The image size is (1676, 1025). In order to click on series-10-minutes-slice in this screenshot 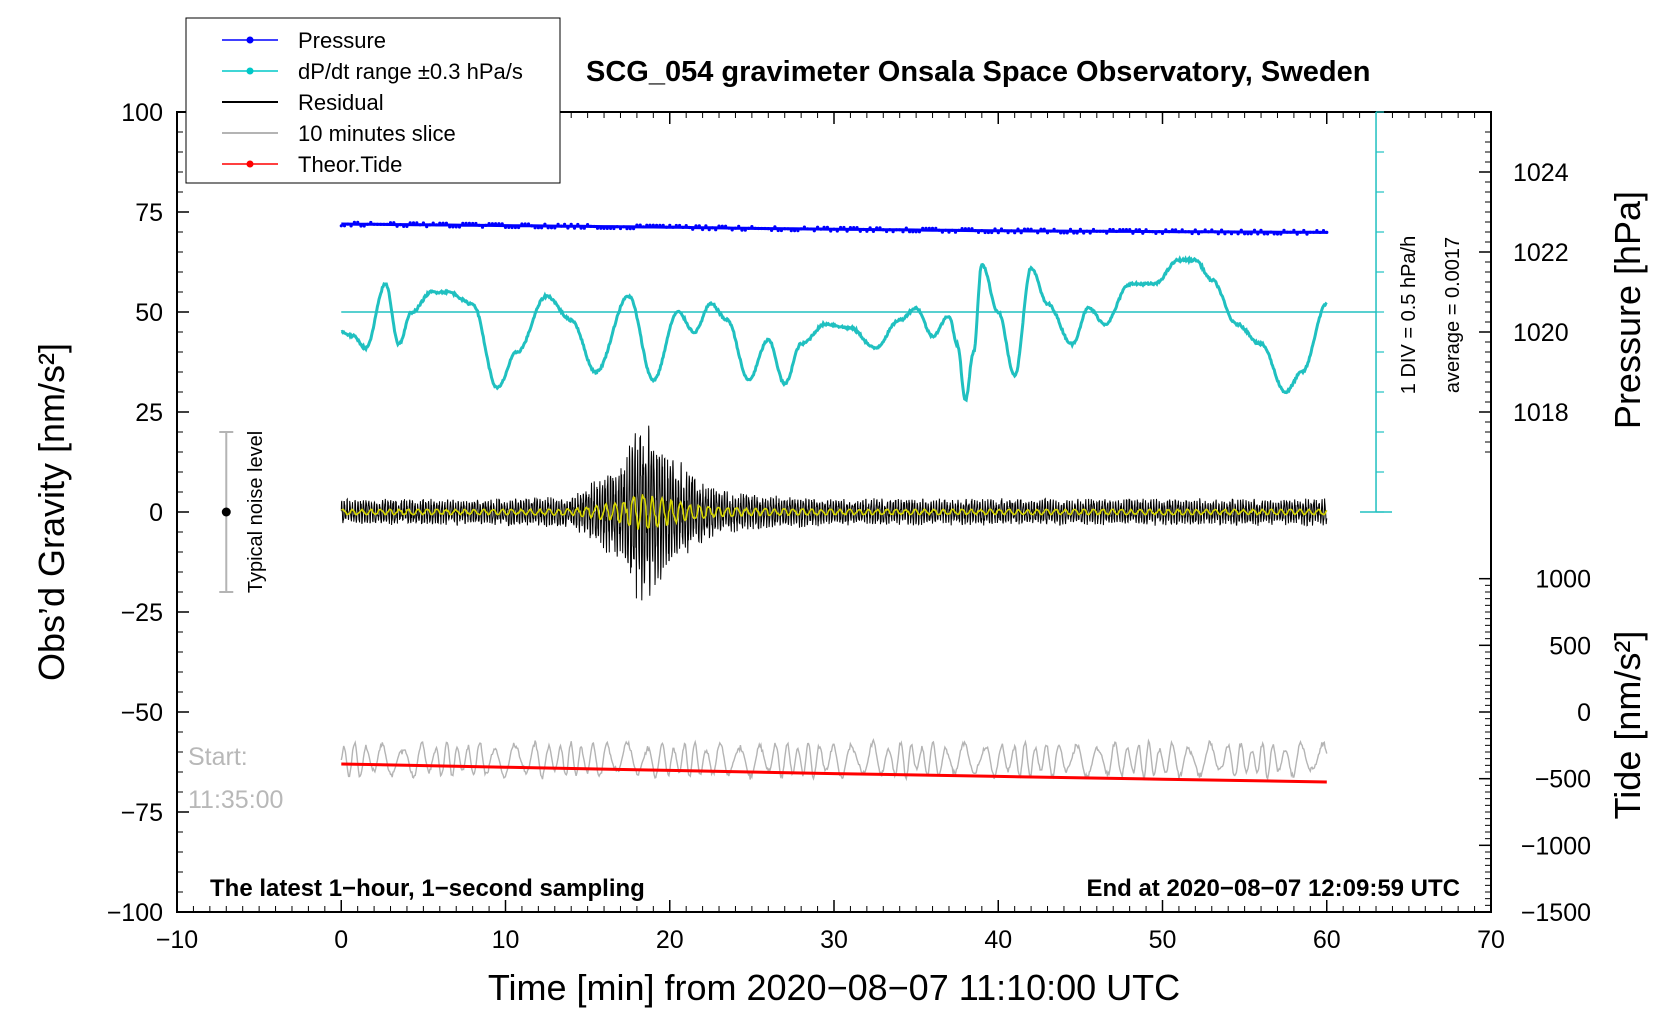, I will do `click(834, 760)`.